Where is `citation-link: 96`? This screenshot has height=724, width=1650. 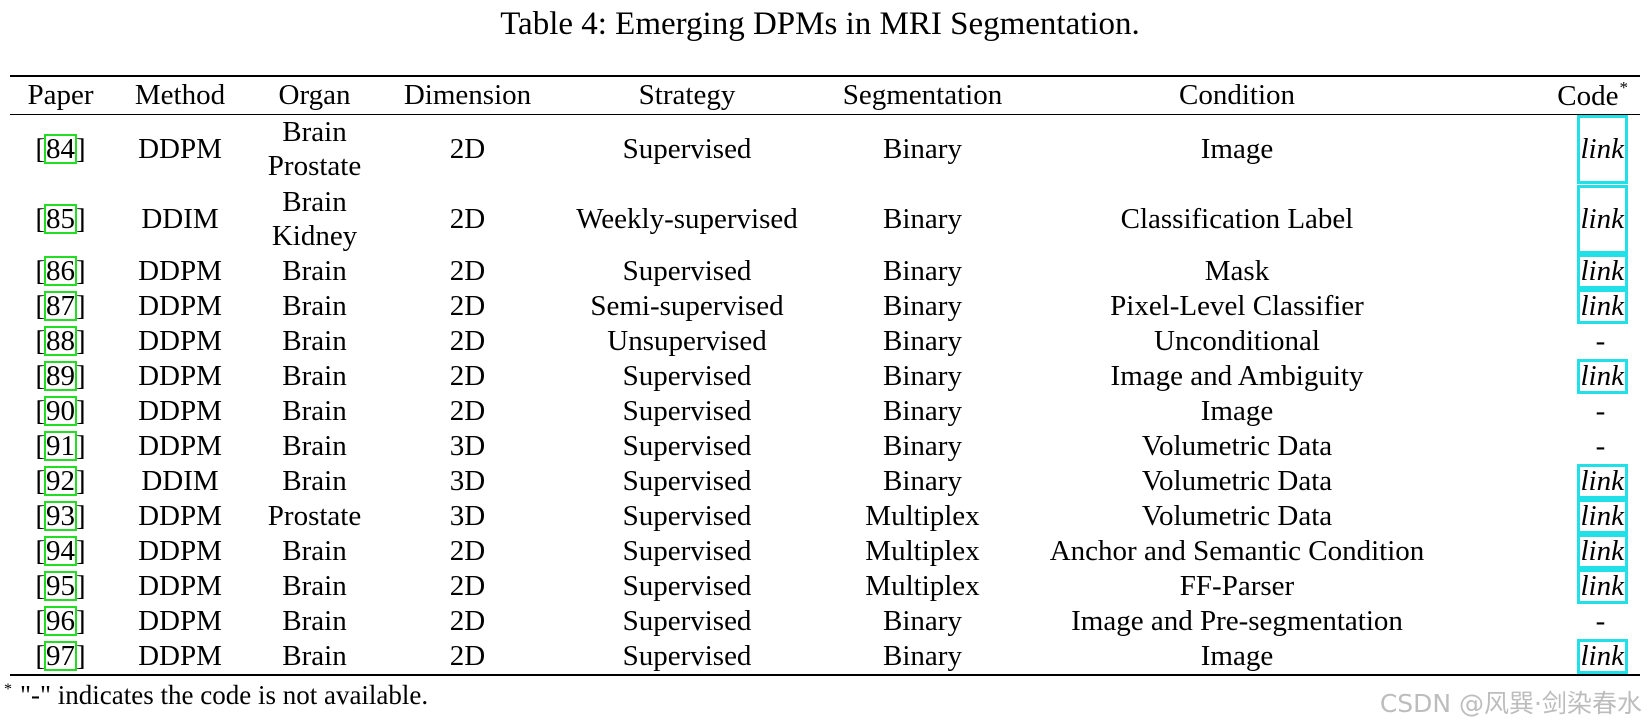 citation-link: 96 is located at coordinates (60, 621).